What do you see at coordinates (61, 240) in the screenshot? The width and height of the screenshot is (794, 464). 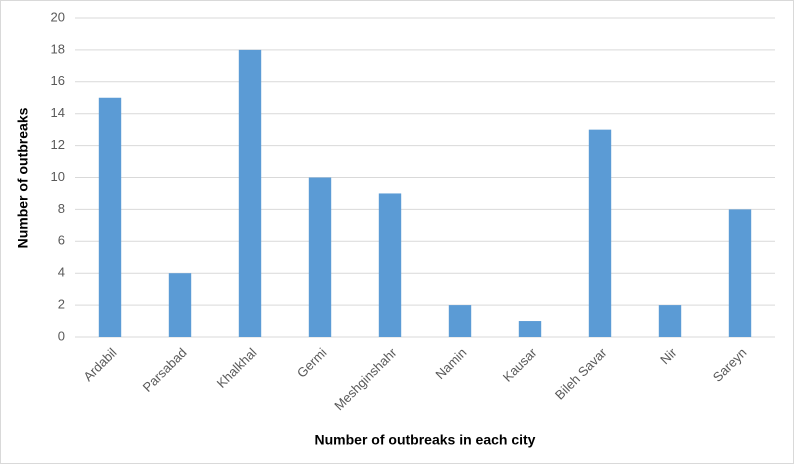 I see `y-tick-label: 6` at bounding box center [61, 240].